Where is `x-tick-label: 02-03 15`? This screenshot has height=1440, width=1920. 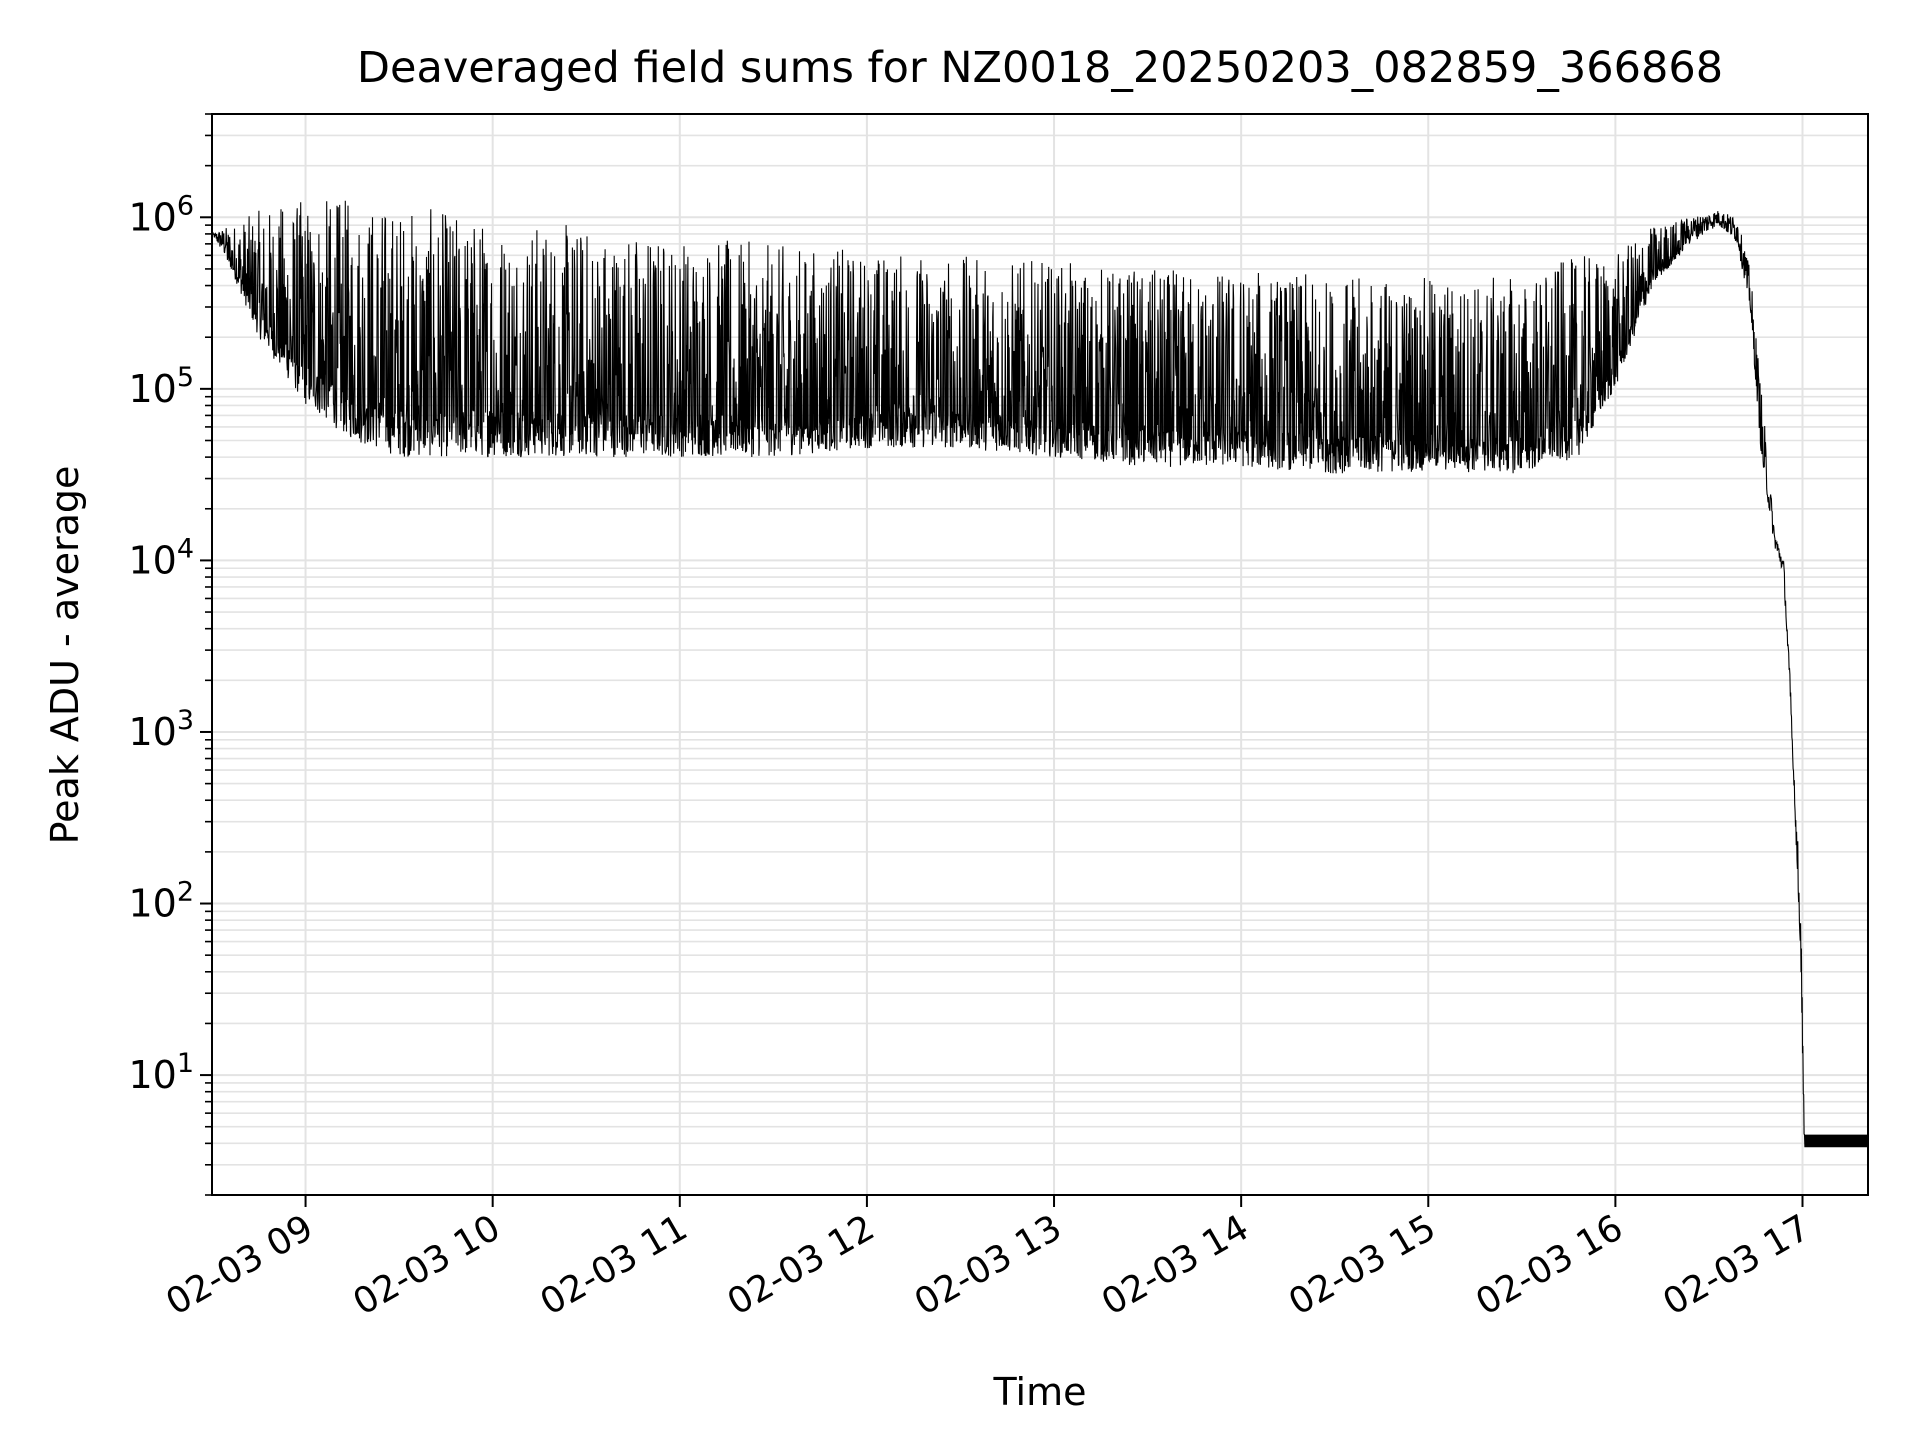 x-tick-label: 02-03 15 is located at coordinates (1362, 1265).